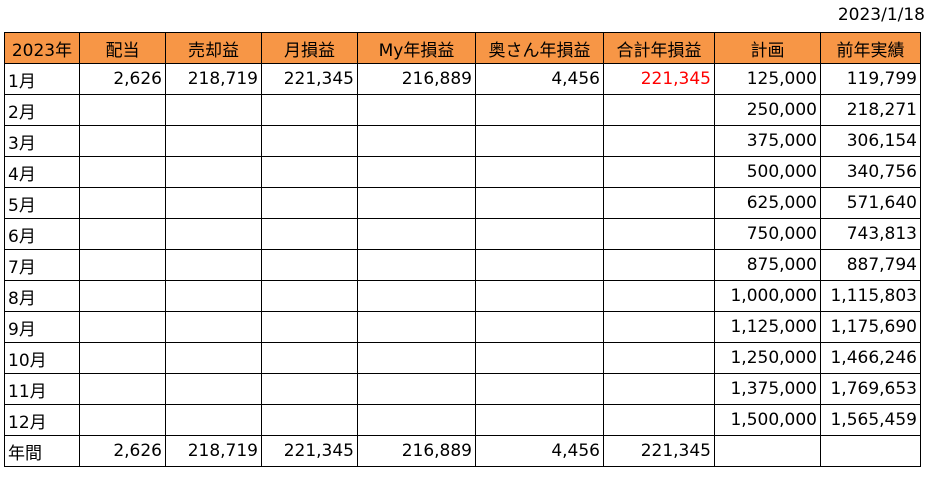 The image size is (931, 481). What do you see at coordinates (42, 141) in the screenshot?
I see `cell-month: 3月` at bounding box center [42, 141].